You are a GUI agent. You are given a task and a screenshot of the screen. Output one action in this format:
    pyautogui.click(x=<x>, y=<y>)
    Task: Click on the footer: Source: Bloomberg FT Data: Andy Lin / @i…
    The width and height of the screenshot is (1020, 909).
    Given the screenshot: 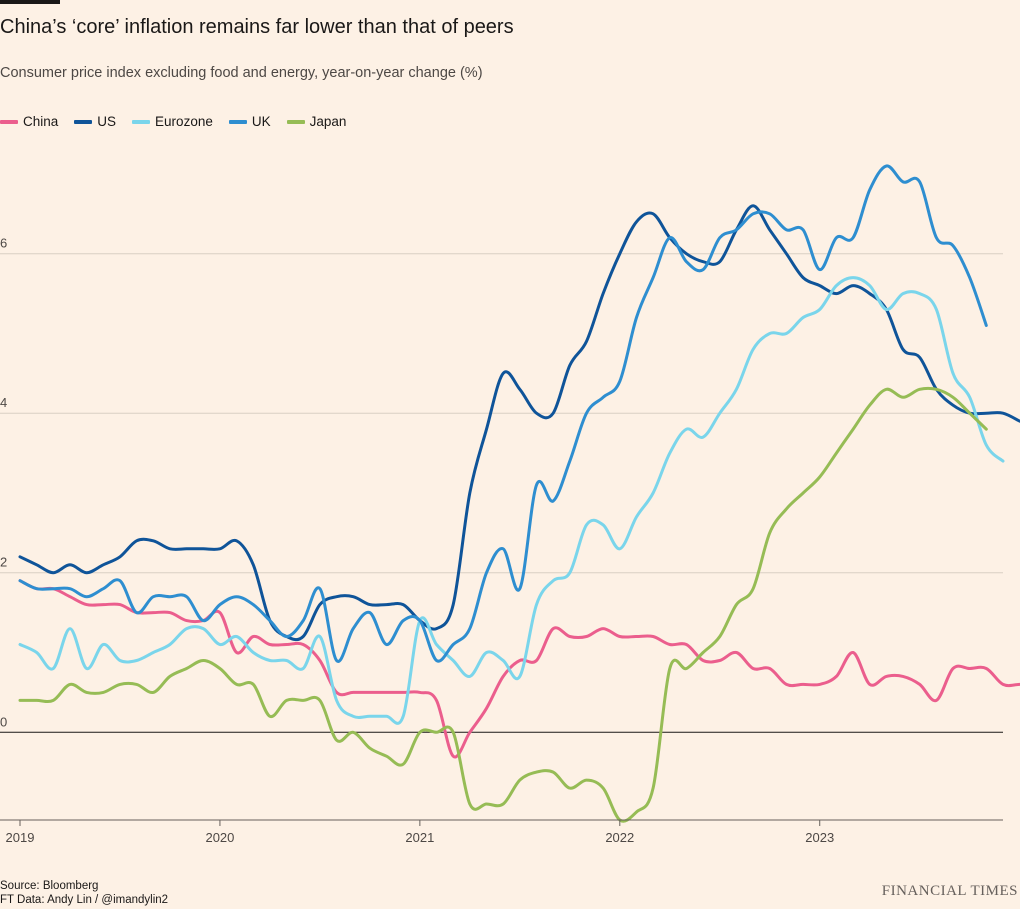 What is the action you would take?
    pyautogui.click(x=84, y=893)
    